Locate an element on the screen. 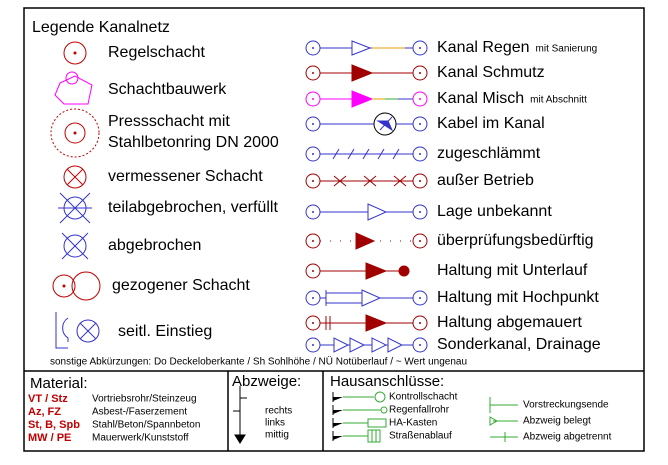 The width and height of the screenshot is (668, 465). right-item-label: überprüfungsbedürftig is located at coordinates (515, 240).